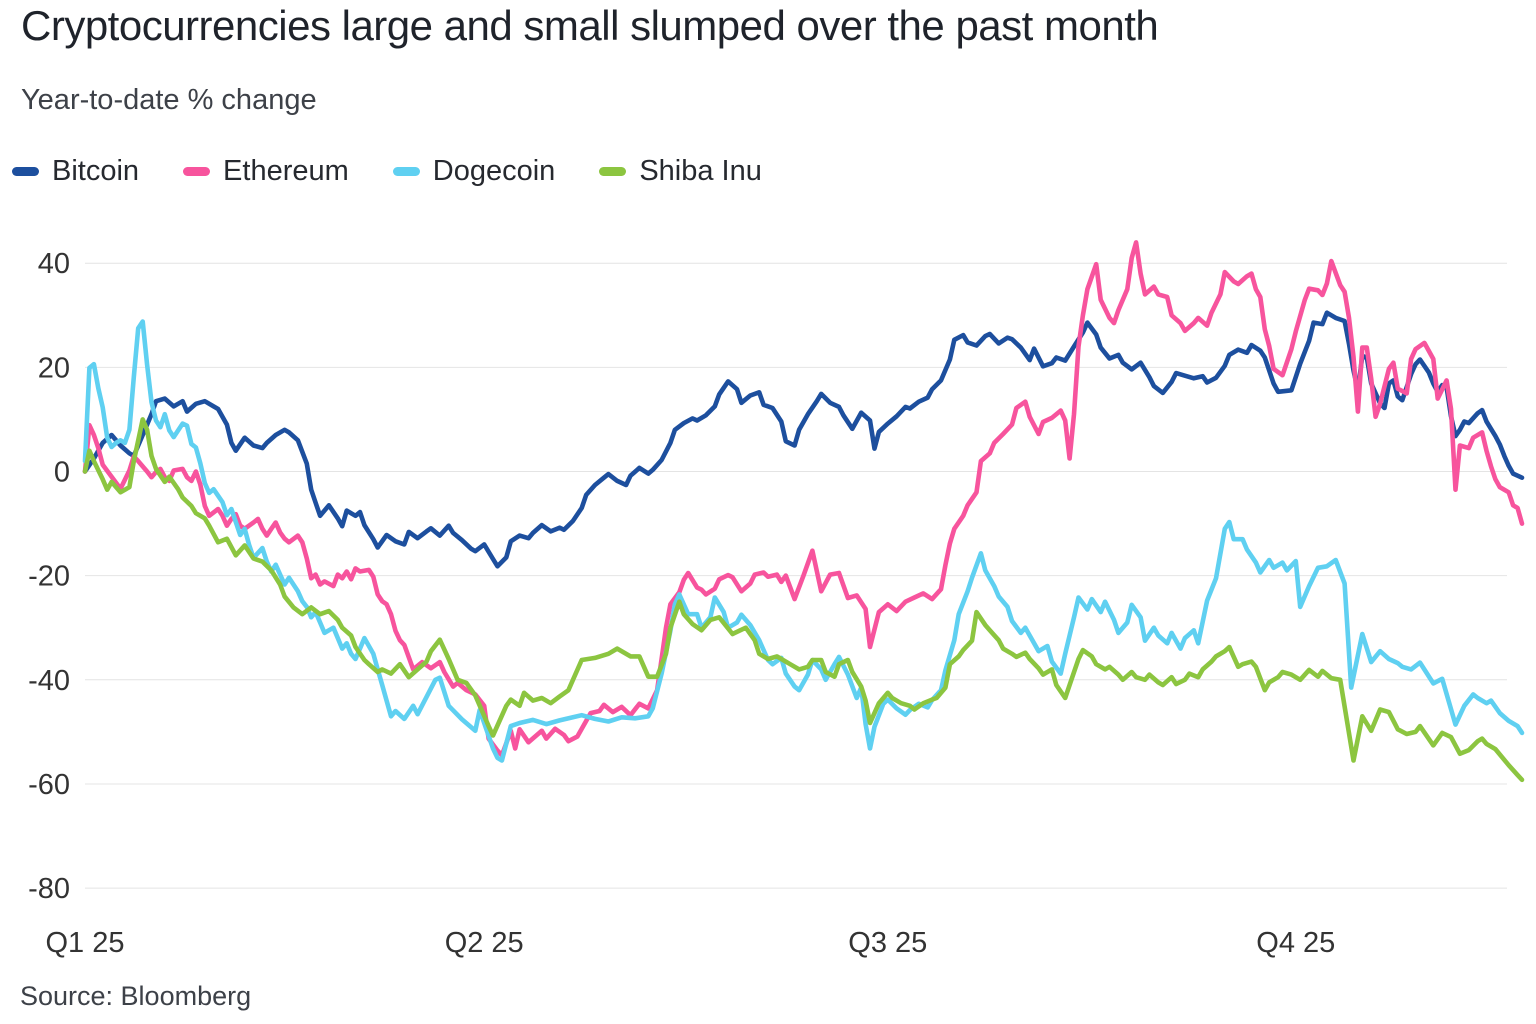 The width and height of the screenshot is (1536, 1024). I want to click on legend-item-shiba-inu: Shiba Inu, so click(680, 171).